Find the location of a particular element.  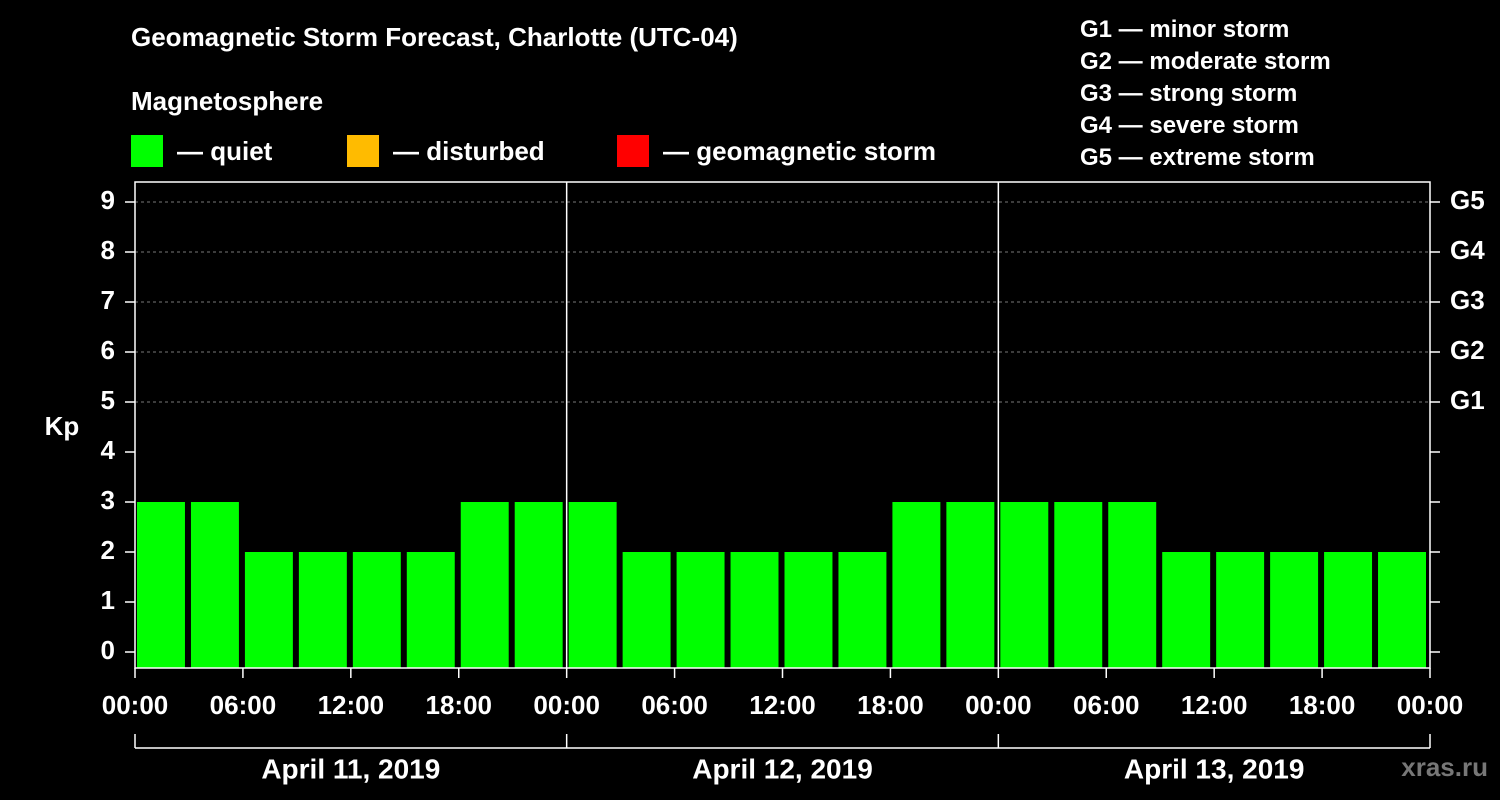

legend-label-disturbed: — disturbed is located at coordinates (469, 150).